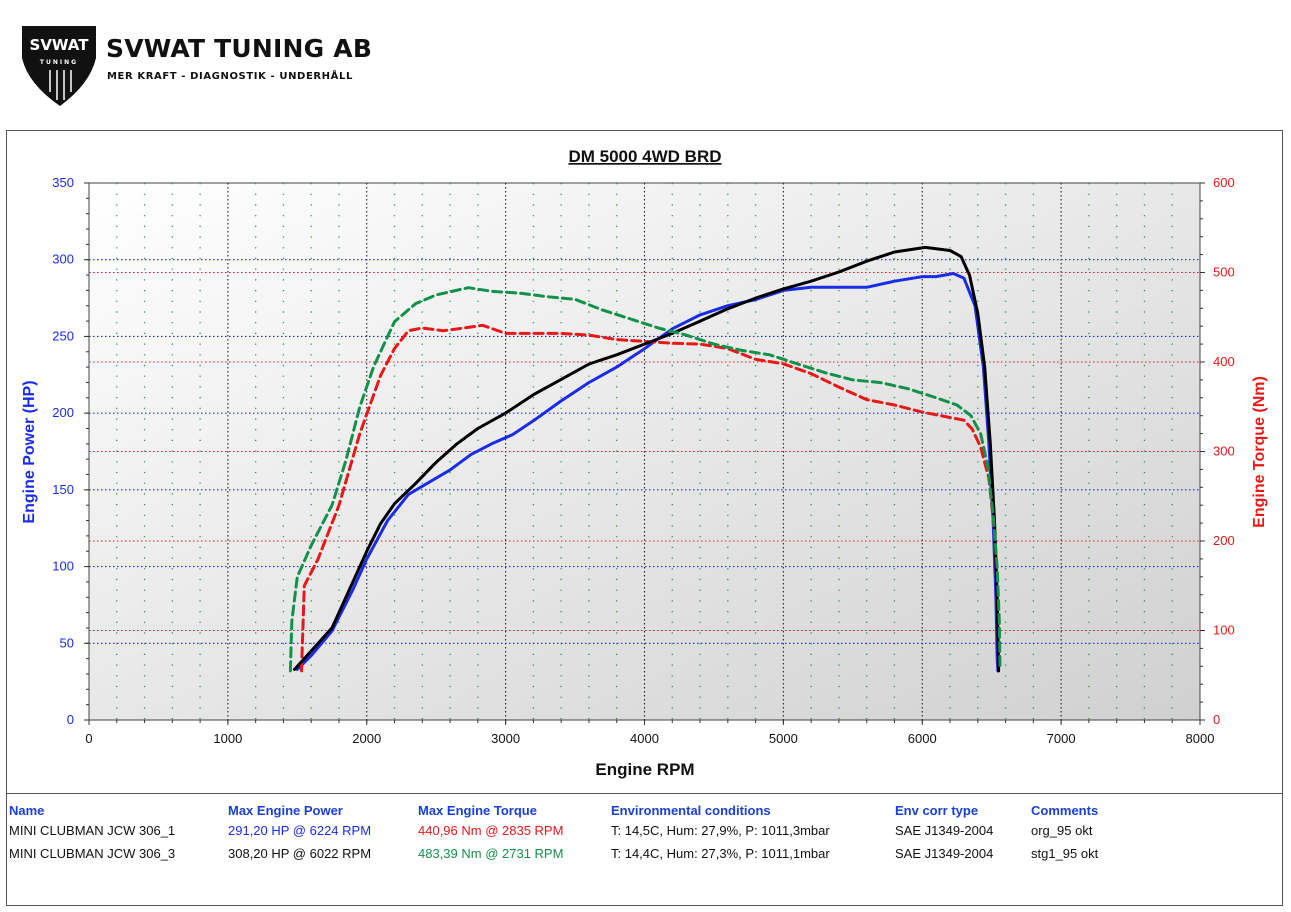 The height and width of the screenshot is (912, 1291). What do you see at coordinates (300, 830) in the screenshot?
I see `row1-max-power: 291,20 HP @ 6224 RPM` at bounding box center [300, 830].